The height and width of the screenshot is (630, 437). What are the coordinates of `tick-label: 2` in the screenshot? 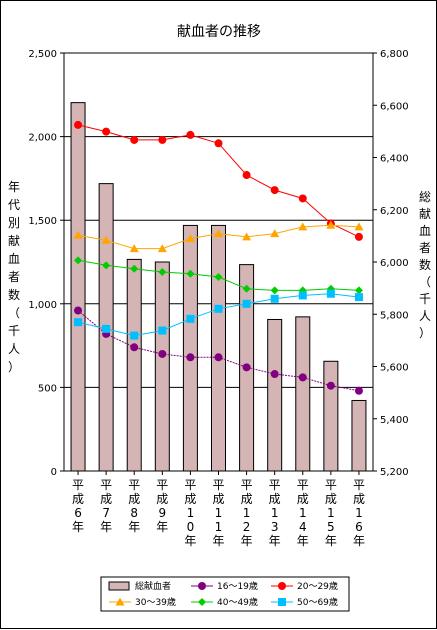 It's located at (247, 527).